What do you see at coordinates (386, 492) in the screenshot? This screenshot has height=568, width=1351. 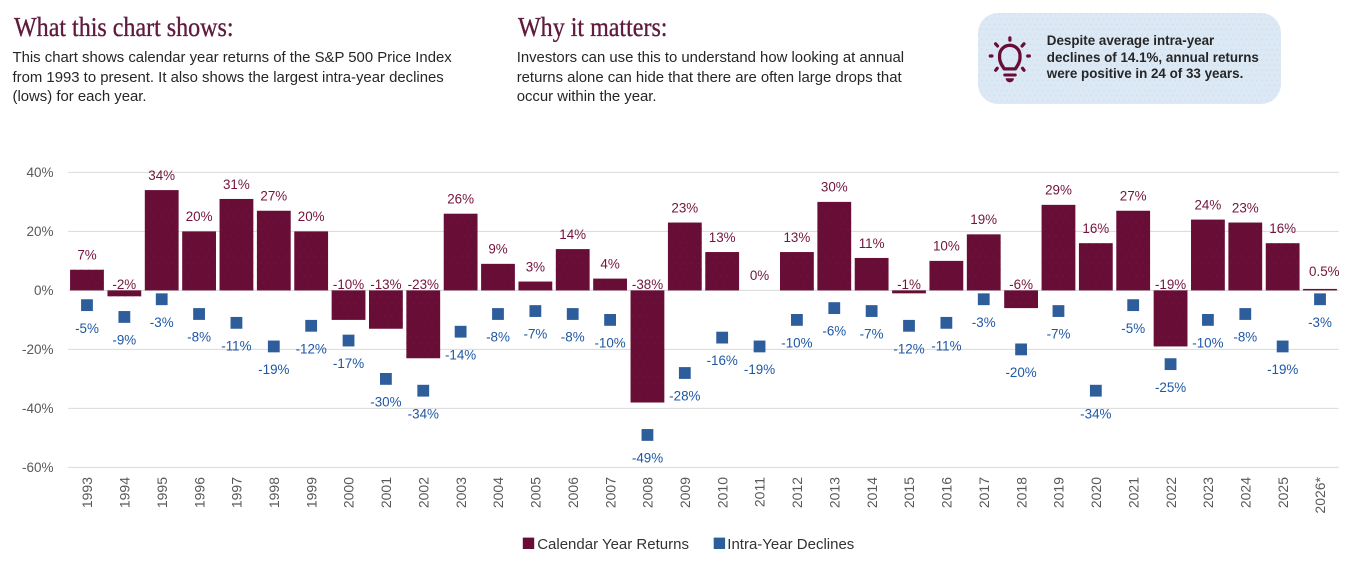 I see `svg-text: 2001` at bounding box center [386, 492].